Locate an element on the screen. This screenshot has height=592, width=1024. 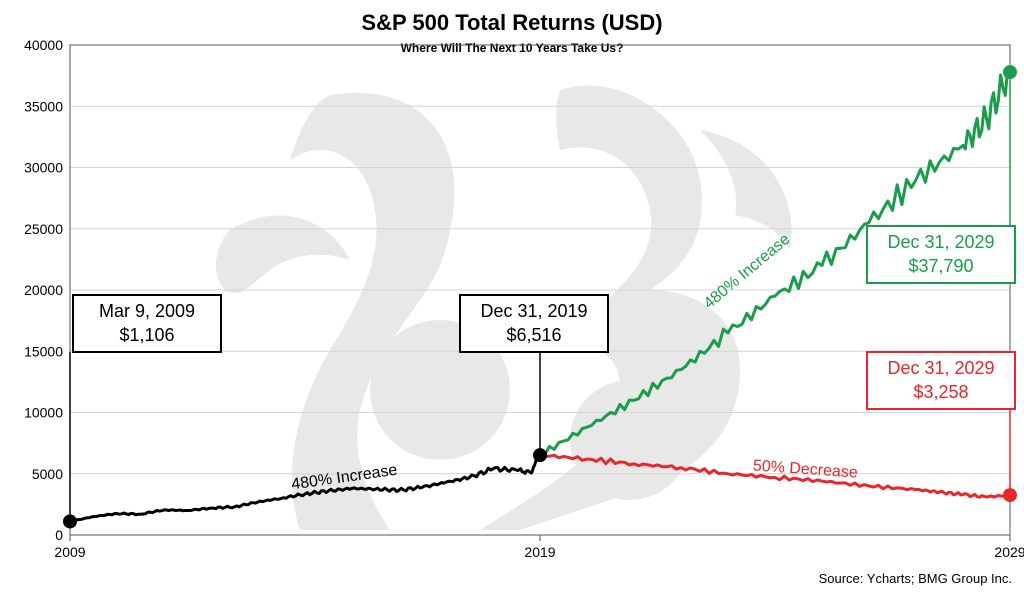
x-tick-label: 2019 is located at coordinates (539, 552).